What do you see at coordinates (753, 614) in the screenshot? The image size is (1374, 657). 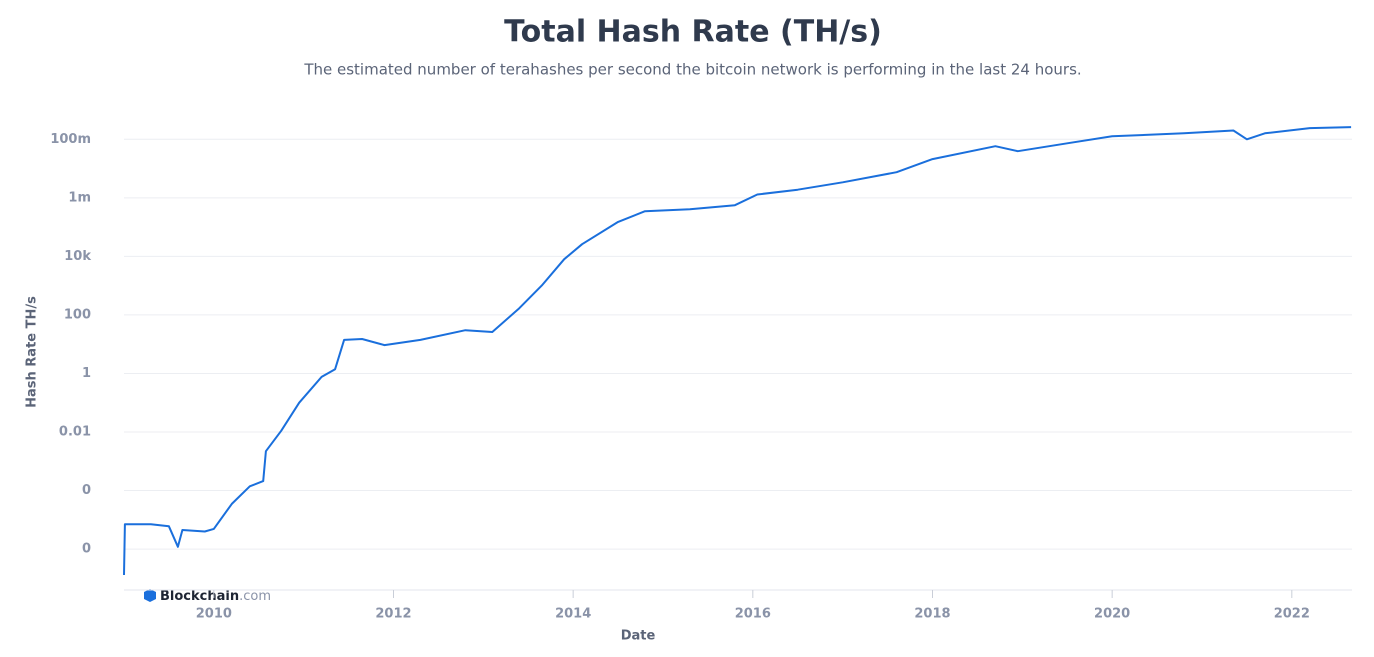 I see `x-tick-label: 2016` at bounding box center [753, 614].